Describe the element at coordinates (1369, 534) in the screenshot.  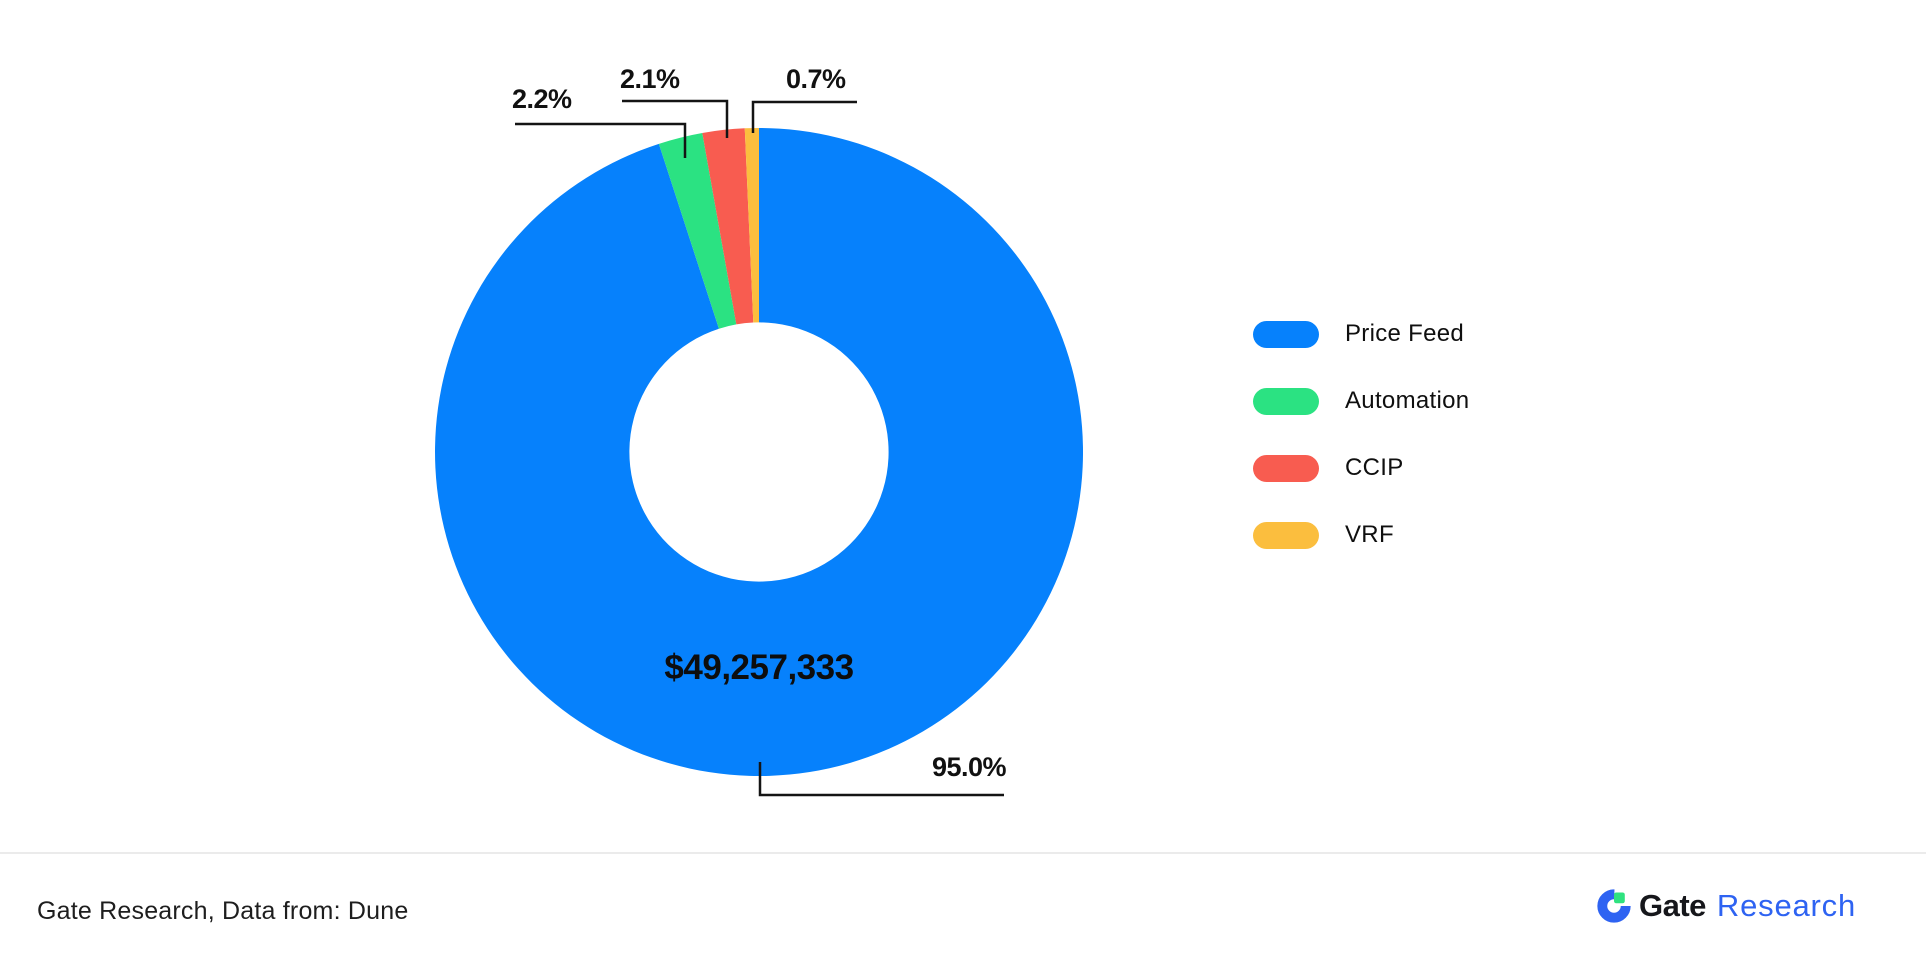
I see `legend-label-vrf: VRF` at that location.